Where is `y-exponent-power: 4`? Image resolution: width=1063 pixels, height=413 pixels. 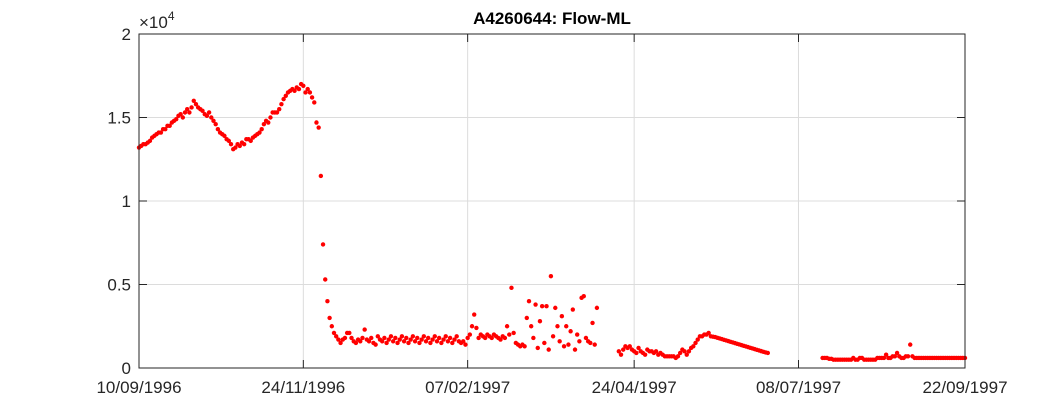 y-exponent-power: 4 is located at coordinates (171, 16).